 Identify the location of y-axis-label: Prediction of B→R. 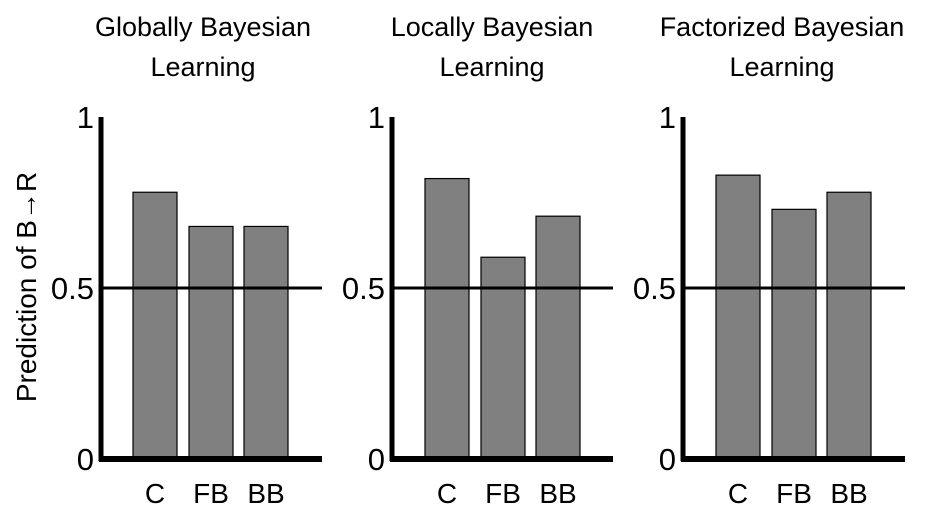
(26, 287).